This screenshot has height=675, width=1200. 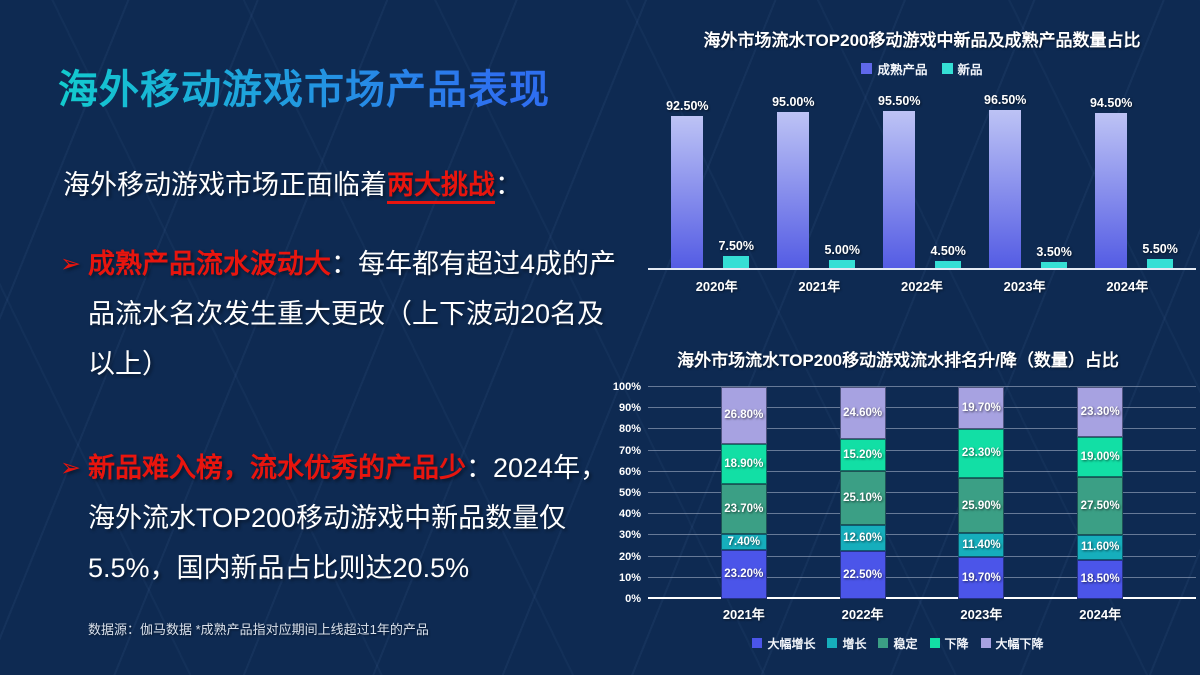 What do you see at coordinates (736, 245) in the screenshot?
I see `bar-value-label: 7.50%` at bounding box center [736, 245].